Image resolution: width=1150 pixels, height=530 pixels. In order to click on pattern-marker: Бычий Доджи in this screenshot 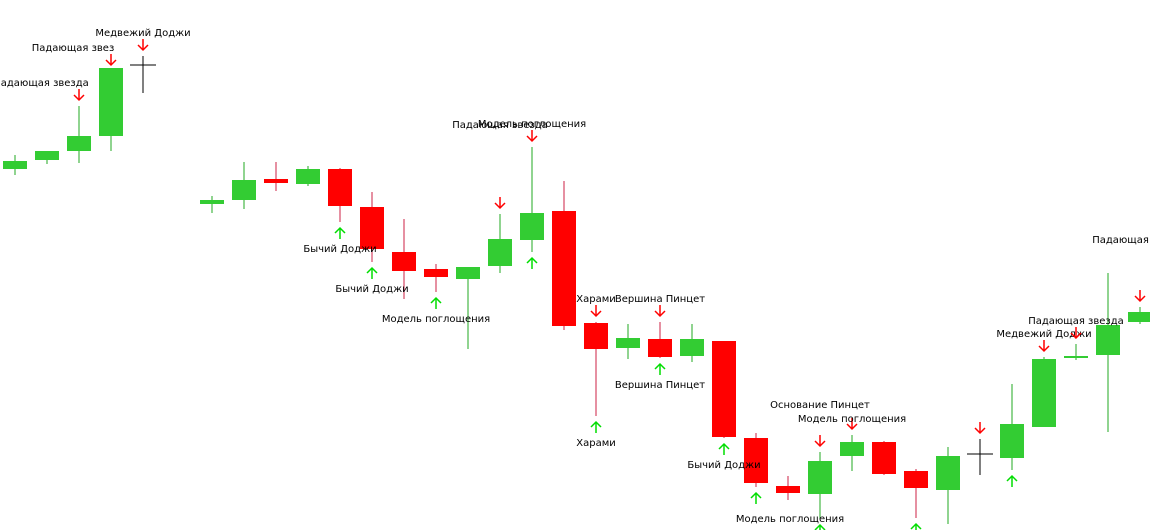, I will do `click(724, 456)`.